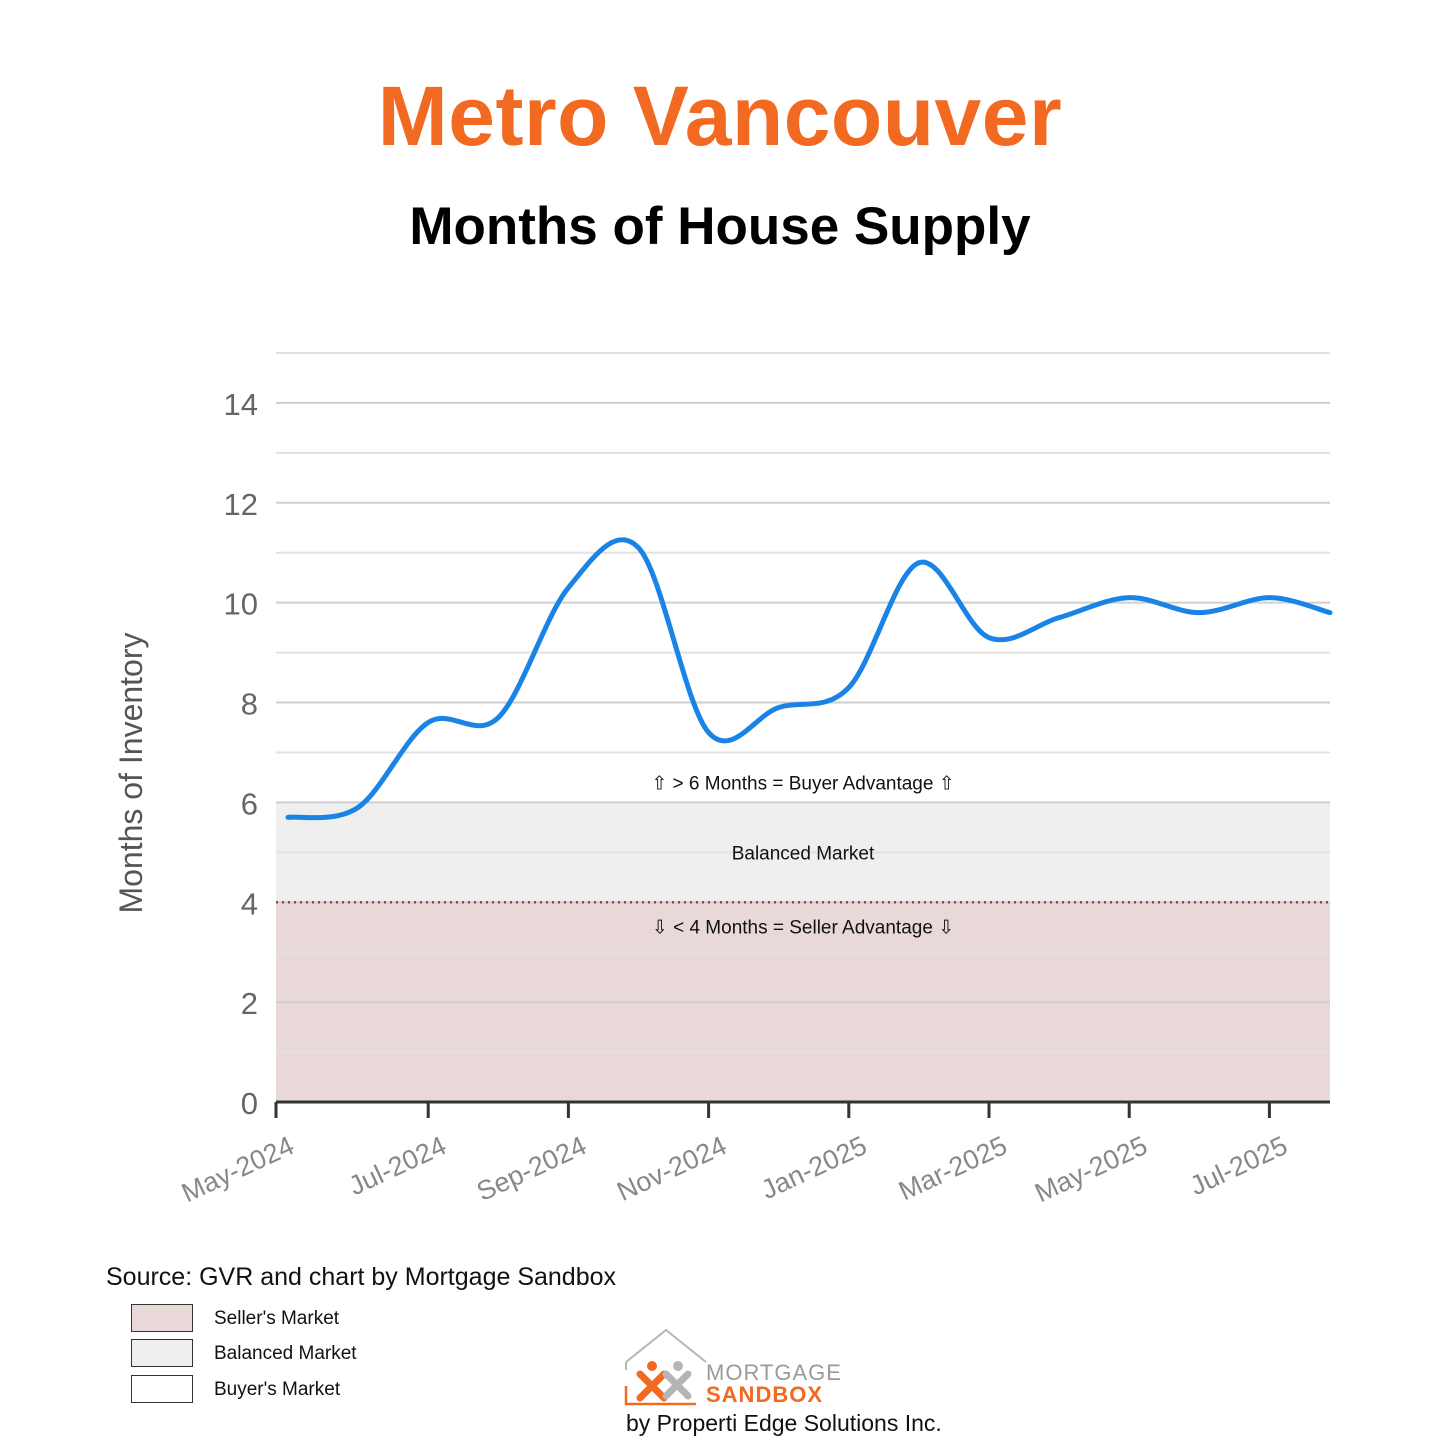  What do you see at coordinates (241, 504) in the screenshot?
I see `y-tick-label: 12` at bounding box center [241, 504].